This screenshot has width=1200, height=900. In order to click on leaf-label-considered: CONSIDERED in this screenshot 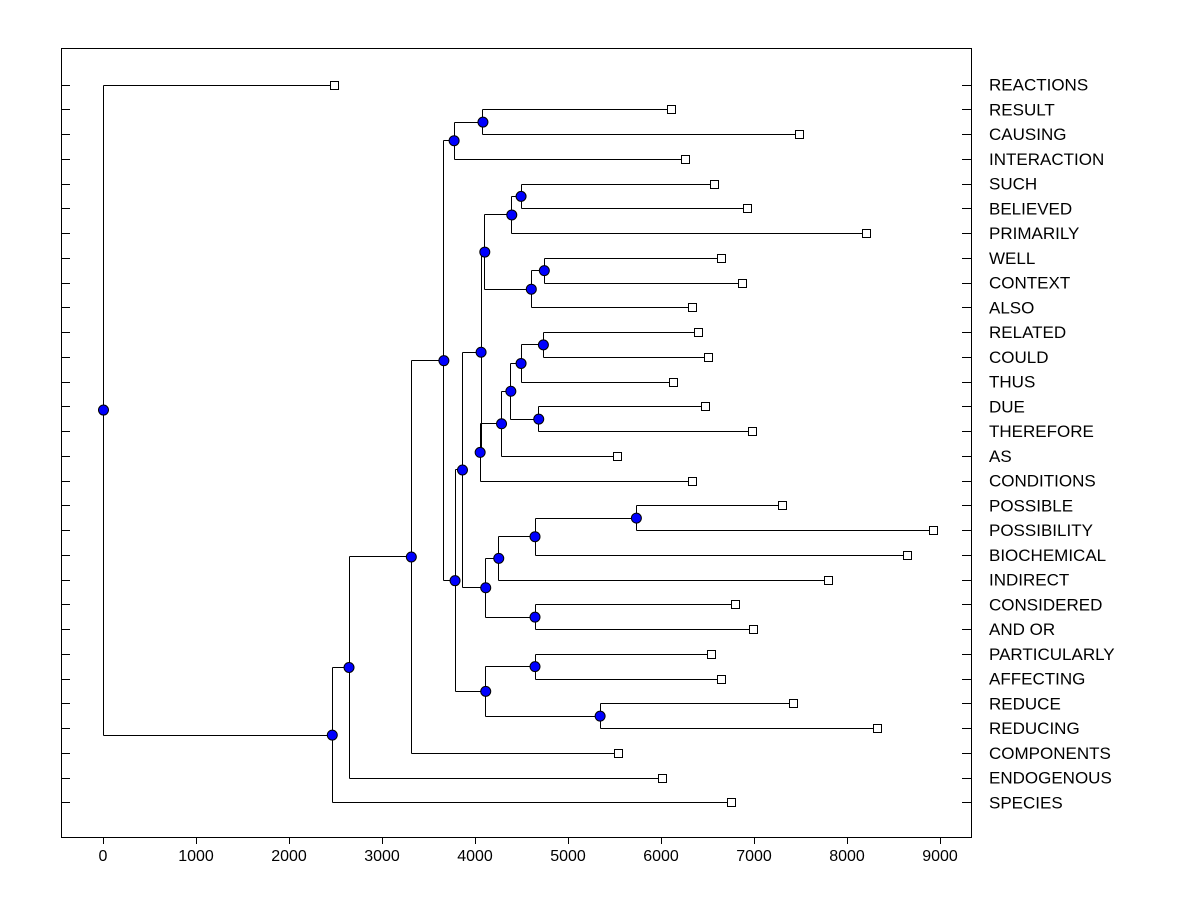, I will do `click(1045, 604)`.